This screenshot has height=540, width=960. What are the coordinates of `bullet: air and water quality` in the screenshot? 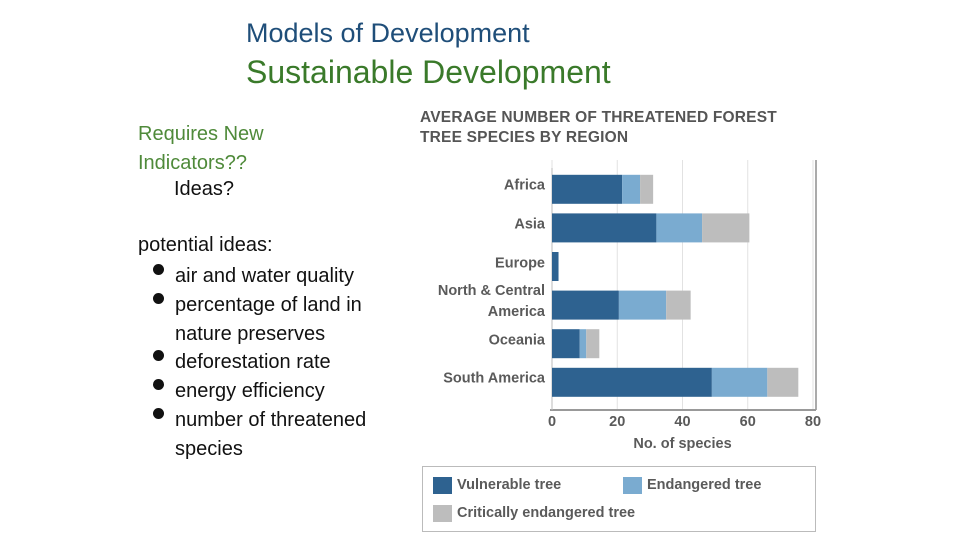 It's located at (276, 276).